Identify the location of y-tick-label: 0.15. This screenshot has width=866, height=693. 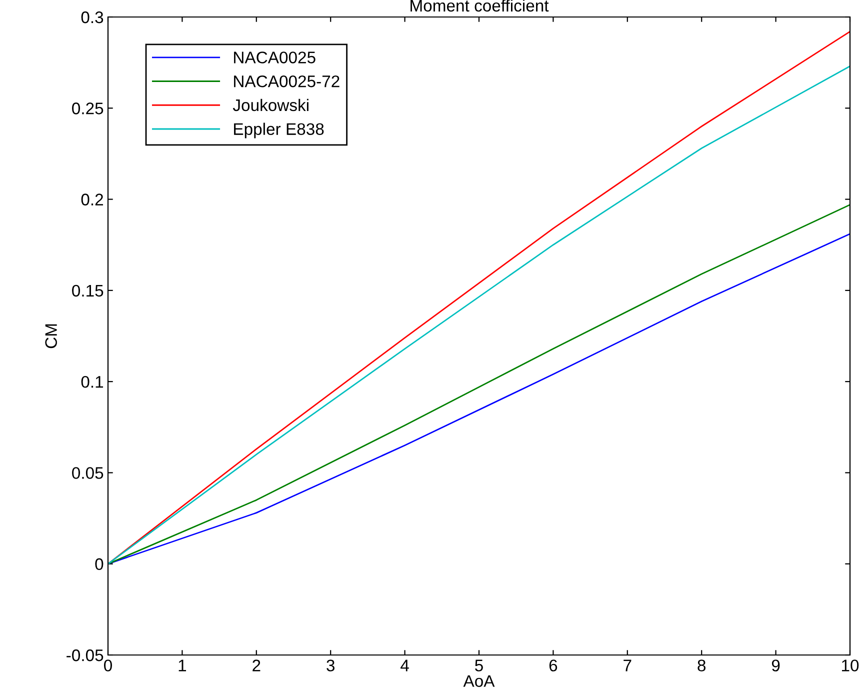
(88, 290).